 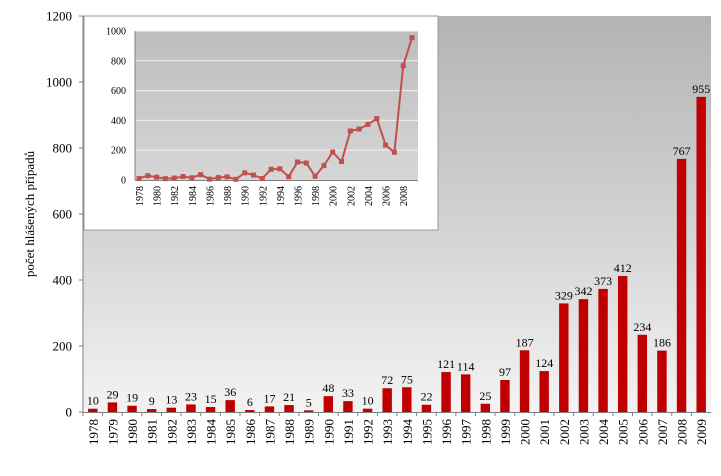 What do you see at coordinates (328, 432) in the screenshot?
I see `main-x-tick-label: 1990` at bounding box center [328, 432].